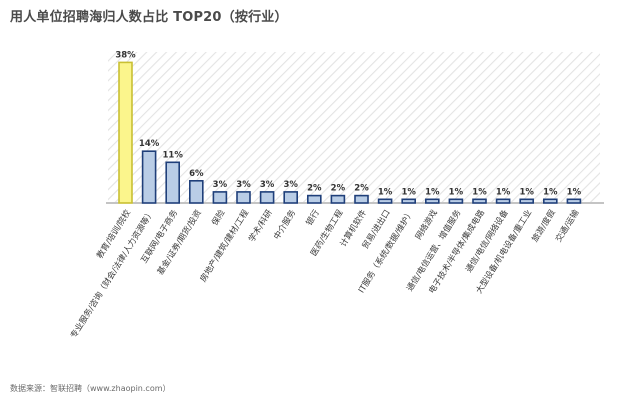  What do you see at coordinates (220, 185) in the screenshot?
I see `value-label-5: 3%` at bounding box center [220, 185].